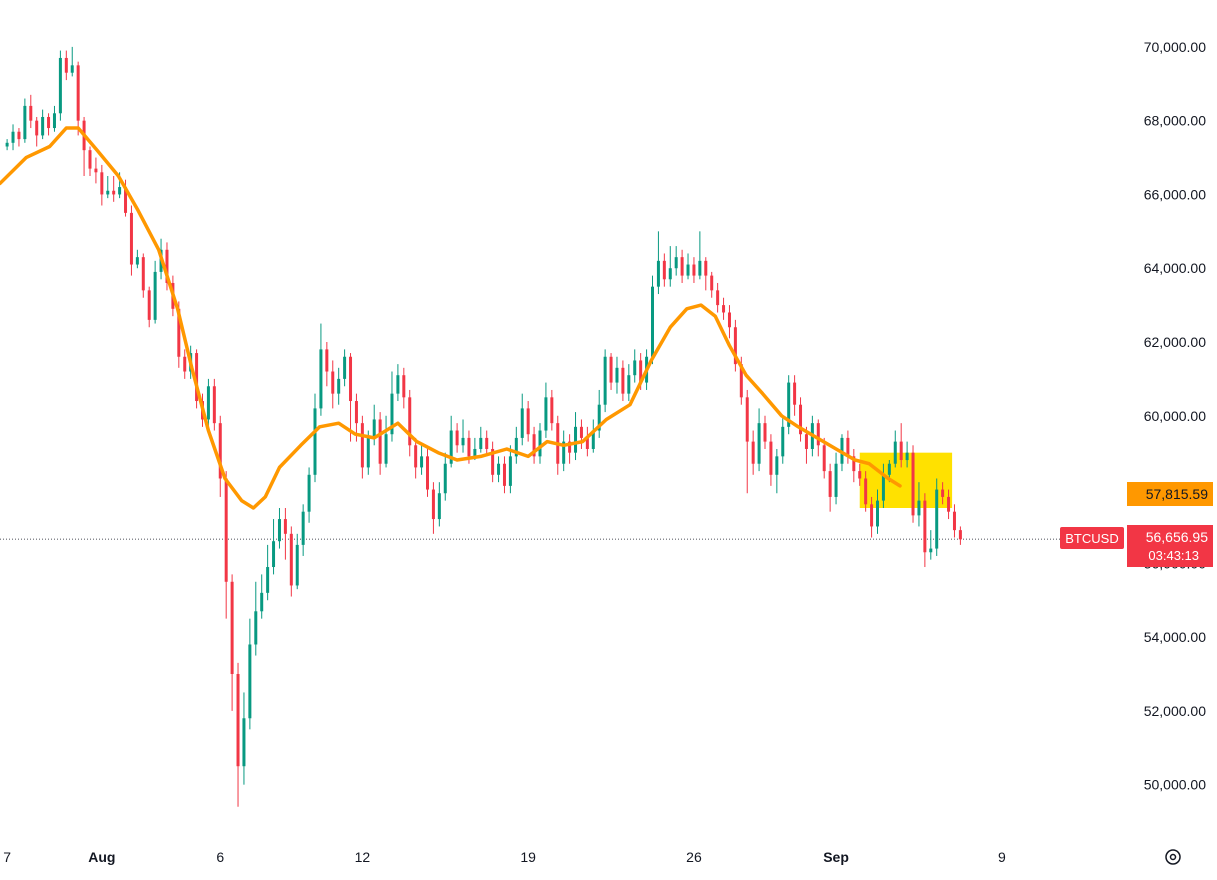 This screenshot has height=880, width=1217. What do you see at coordinates (1175, 194) in the screenshot?
I see `y-tick-label: 66,000.00` at bounding box center [1175, 194].